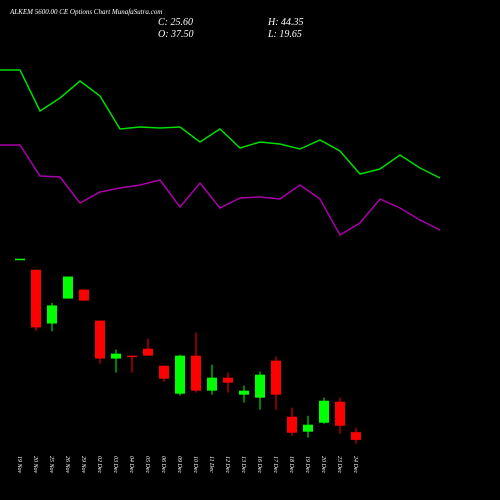  I want to click on x-tick-label: 25 Nov, so click(51, 465).